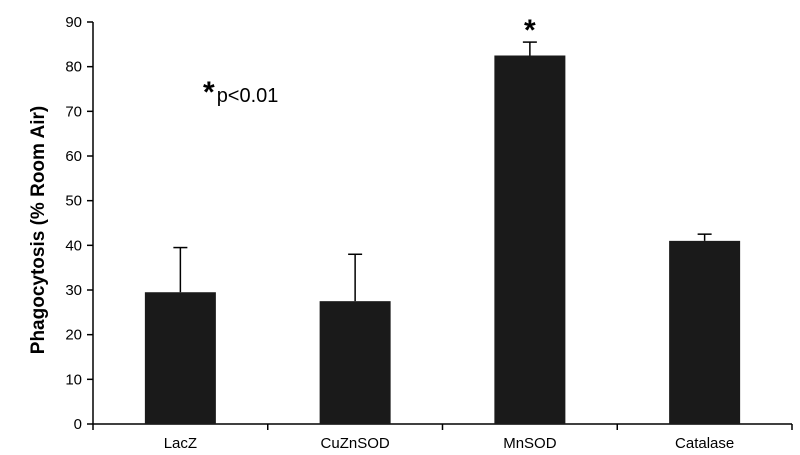  I want to click on significance-annotation: * p<0.01, so click(240, 92).